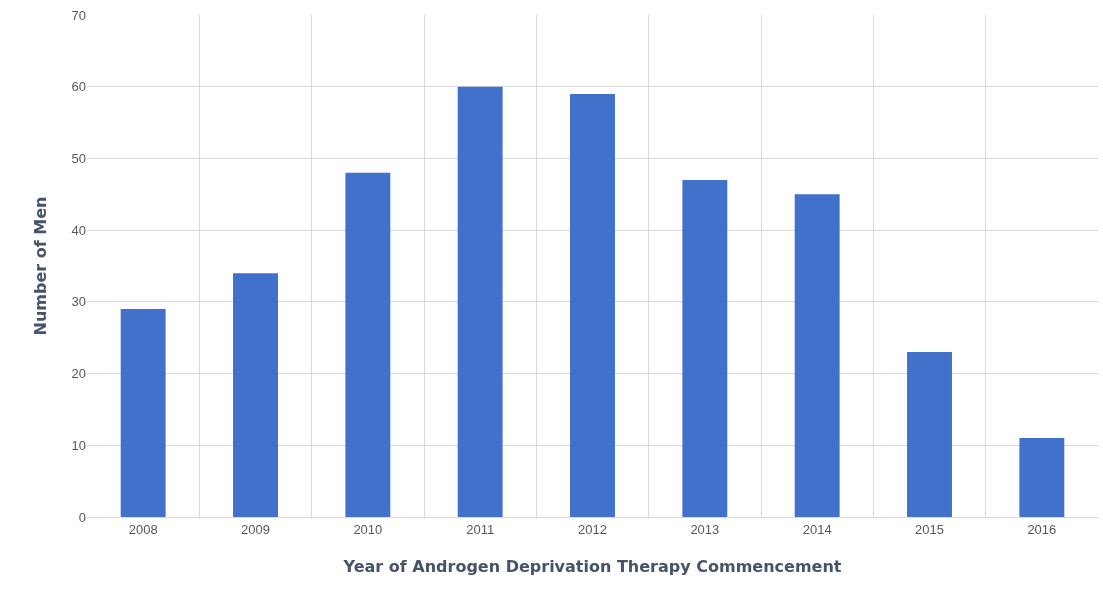  I want to click on y-tick-label: 20, so click(78, 374).